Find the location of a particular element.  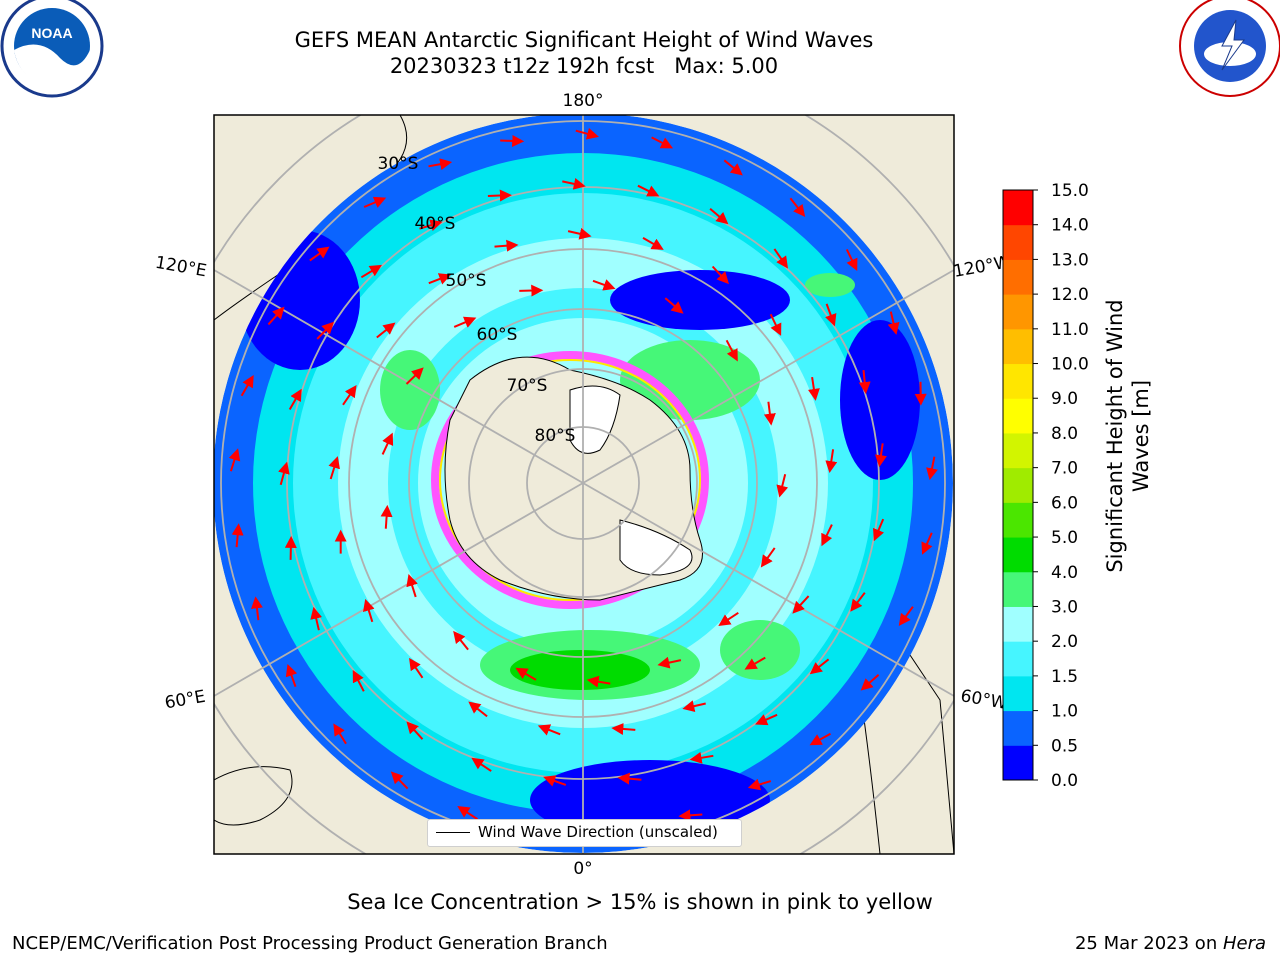

colorbar-tick-label: 15.0 is located at coordinates (1070, 191).